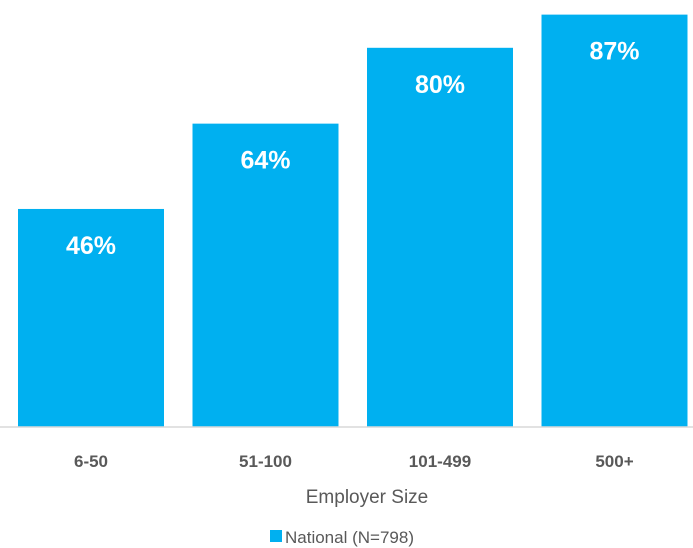 The height and width of the screenshot is (548, 693). Describe the element at coordinates (440, 85) in the screenshot. I see `bar-value-label-101-499: 80%` at that location.